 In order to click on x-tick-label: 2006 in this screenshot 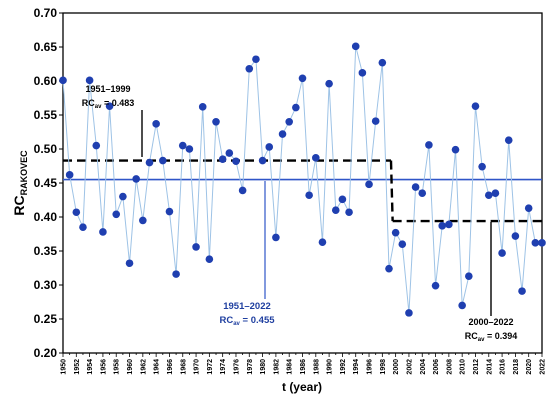, I will do `click(436, 367)`.